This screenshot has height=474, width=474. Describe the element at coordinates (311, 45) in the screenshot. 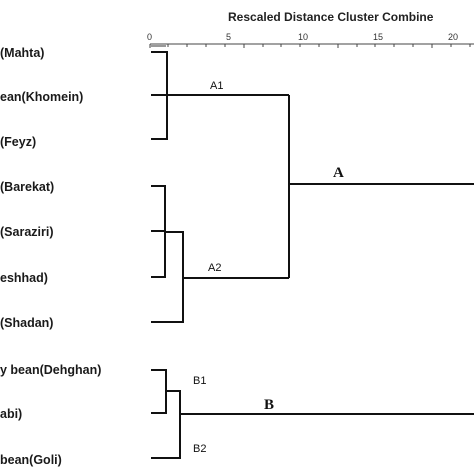

I see `axis-line` at that location.